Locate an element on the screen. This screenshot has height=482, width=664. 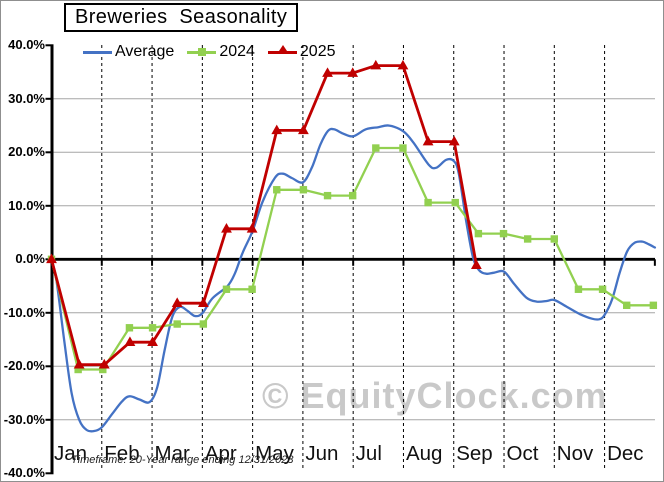
legend-item-2025: 2025 is located at coordinates (301, 52).